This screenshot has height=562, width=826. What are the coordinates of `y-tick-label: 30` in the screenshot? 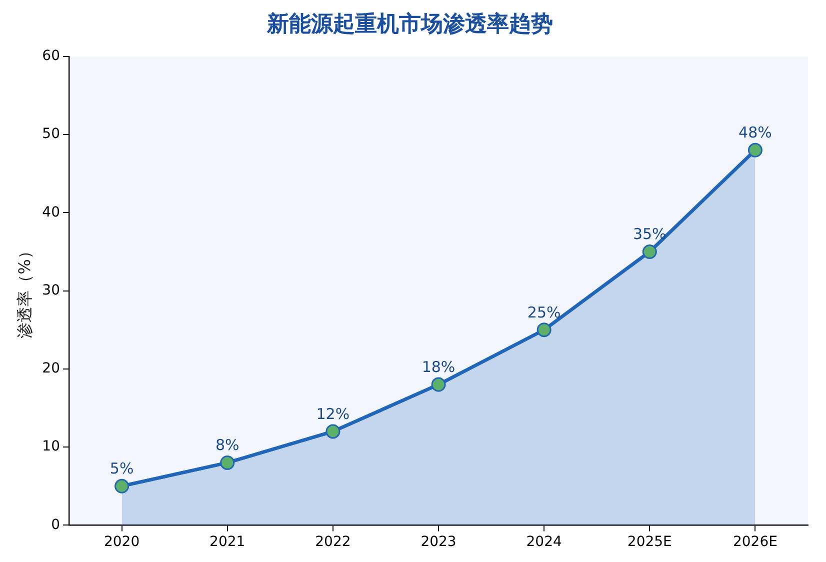 It's located at (51, 290).